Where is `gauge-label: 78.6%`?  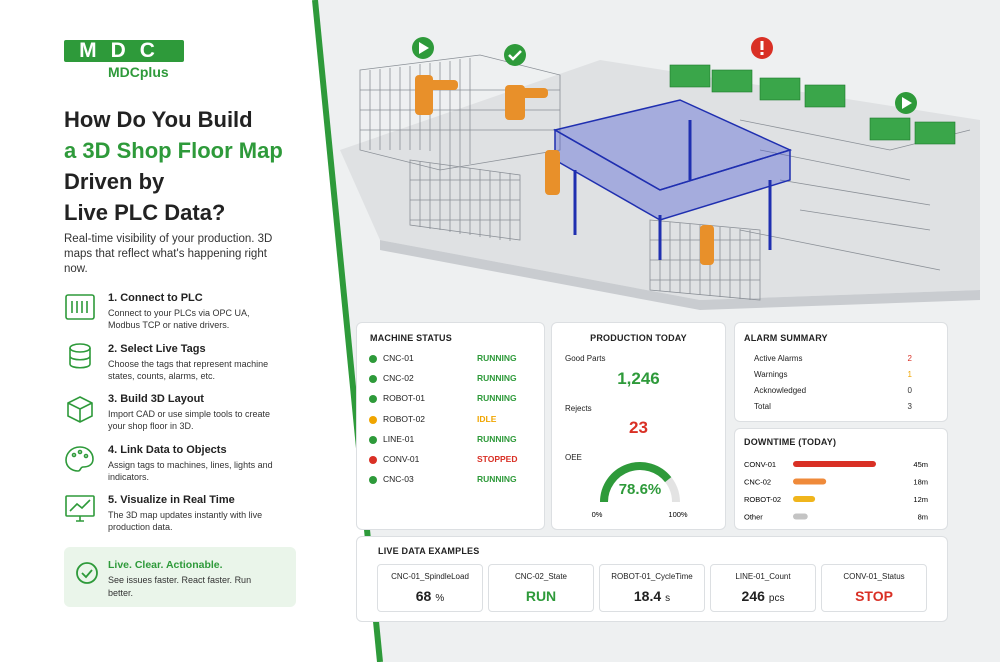
gauge-label: 78.6% is located at coordinates (640, 489).